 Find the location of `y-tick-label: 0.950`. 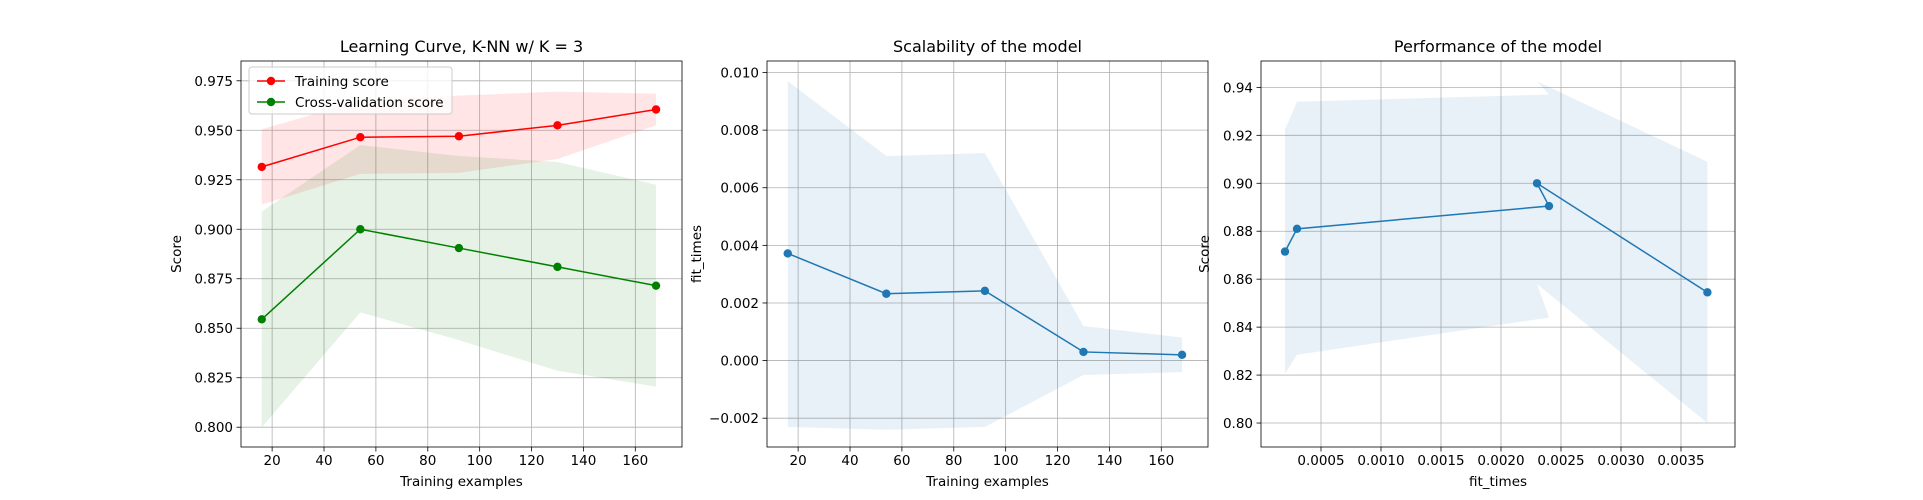

y-tick-label: 0.950 is located at coordinates (213, 131).